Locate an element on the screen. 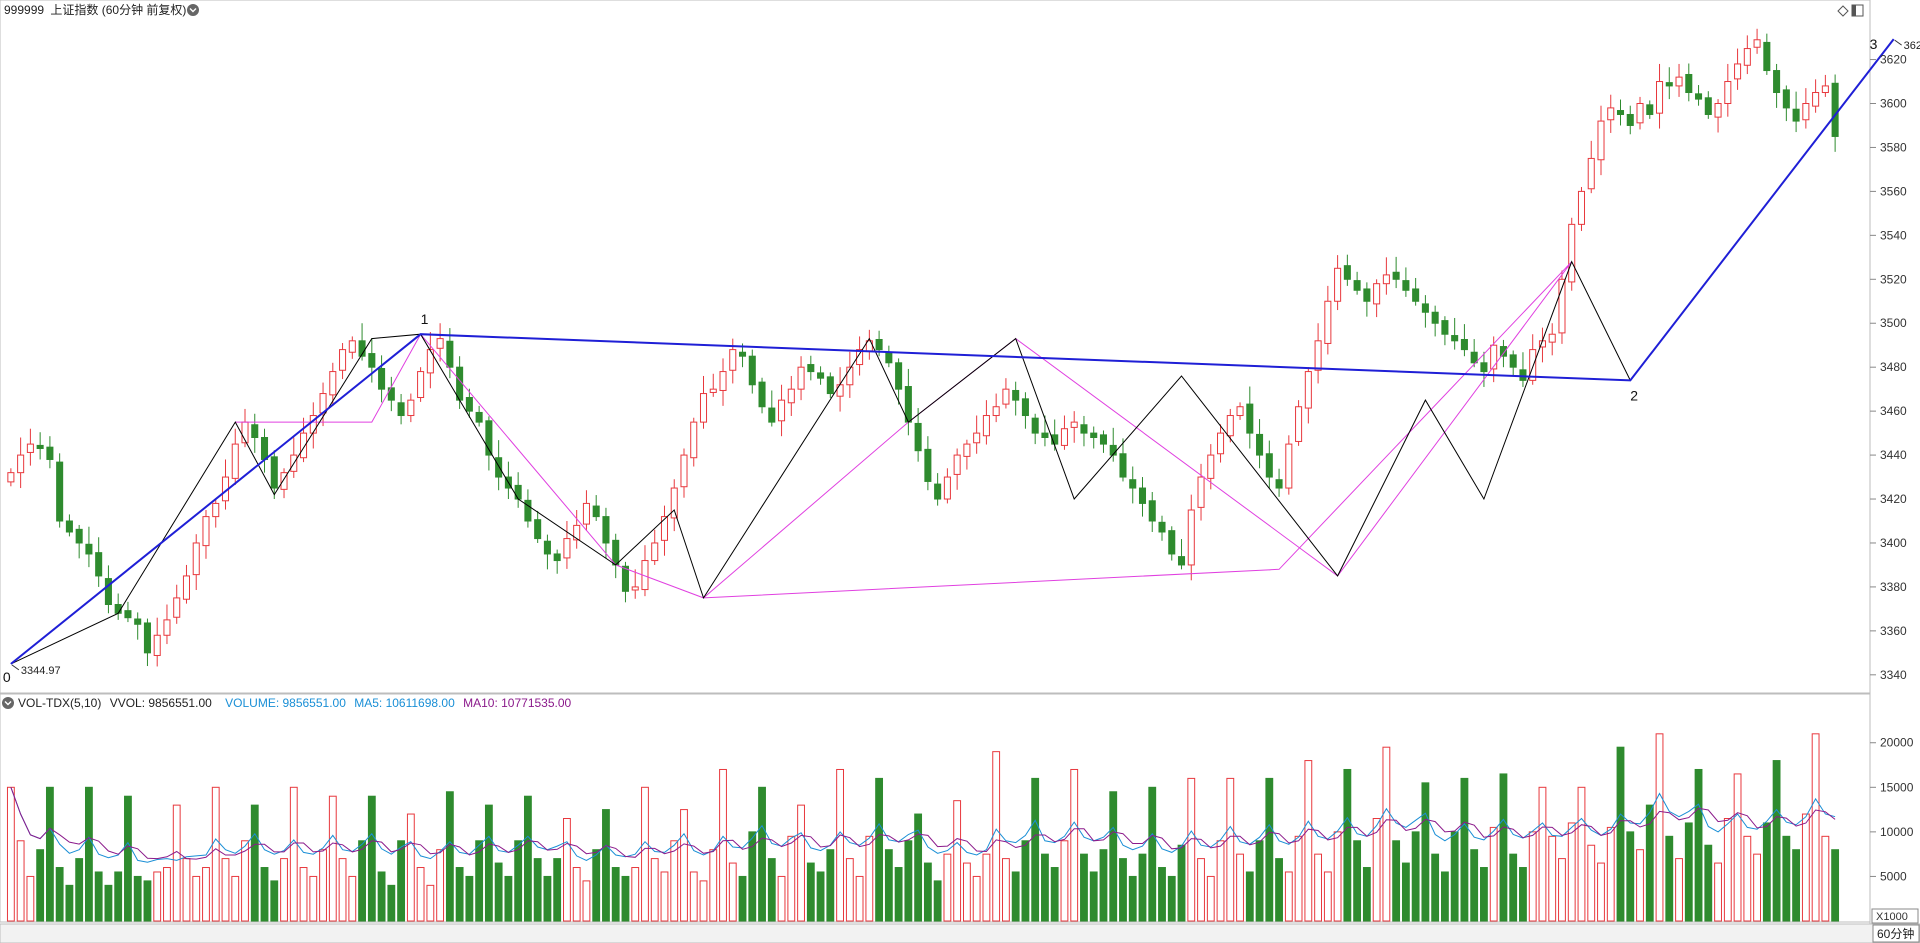  volume-ma-lines is located at coordinates (923, 825).